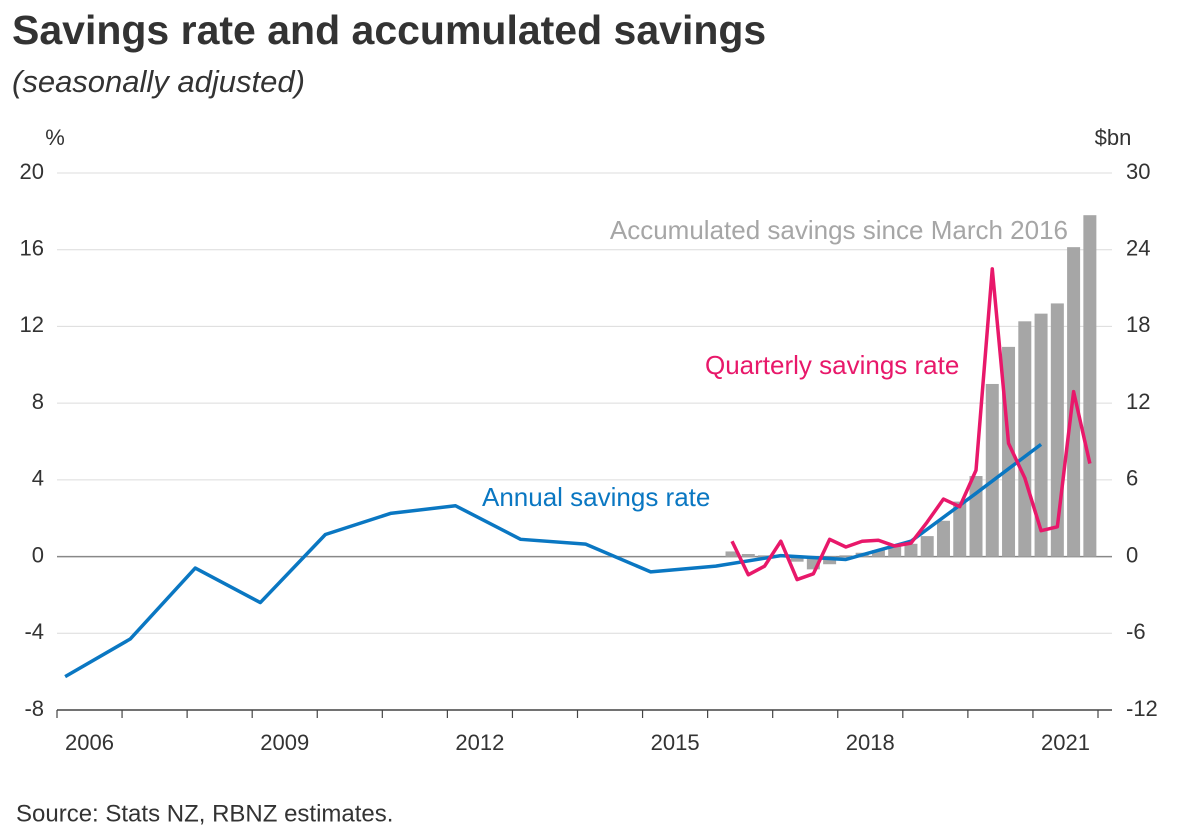 The height and width of the screenshot is (836, 1184). Describe the element at coordinates (32, 324) in the screenshot. I see `y-tick-label: 12` at that location.